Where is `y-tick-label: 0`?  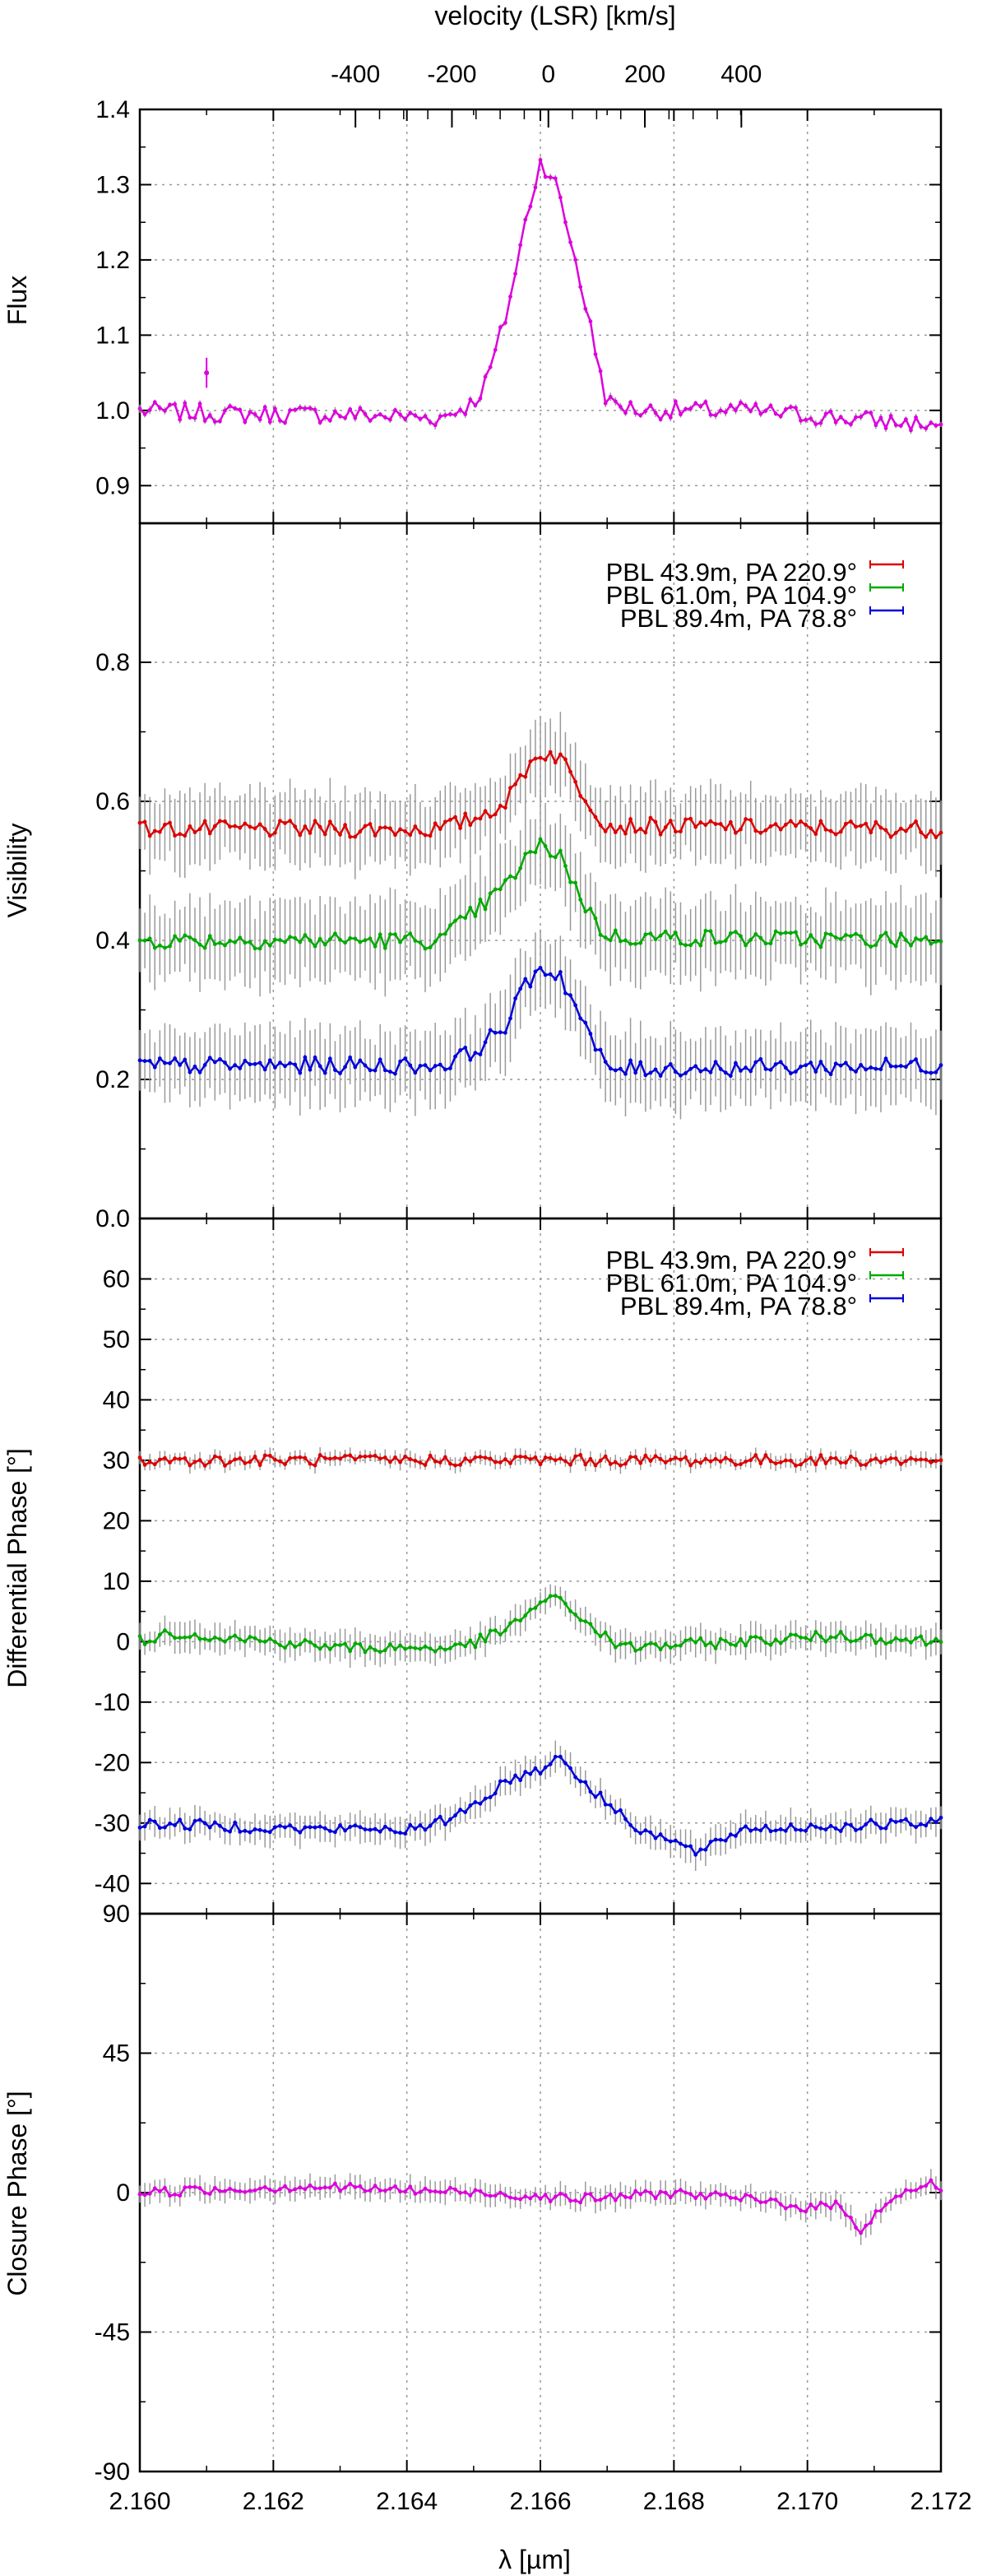 y-tick-label: 0 is located at coordinates (123, 2193).